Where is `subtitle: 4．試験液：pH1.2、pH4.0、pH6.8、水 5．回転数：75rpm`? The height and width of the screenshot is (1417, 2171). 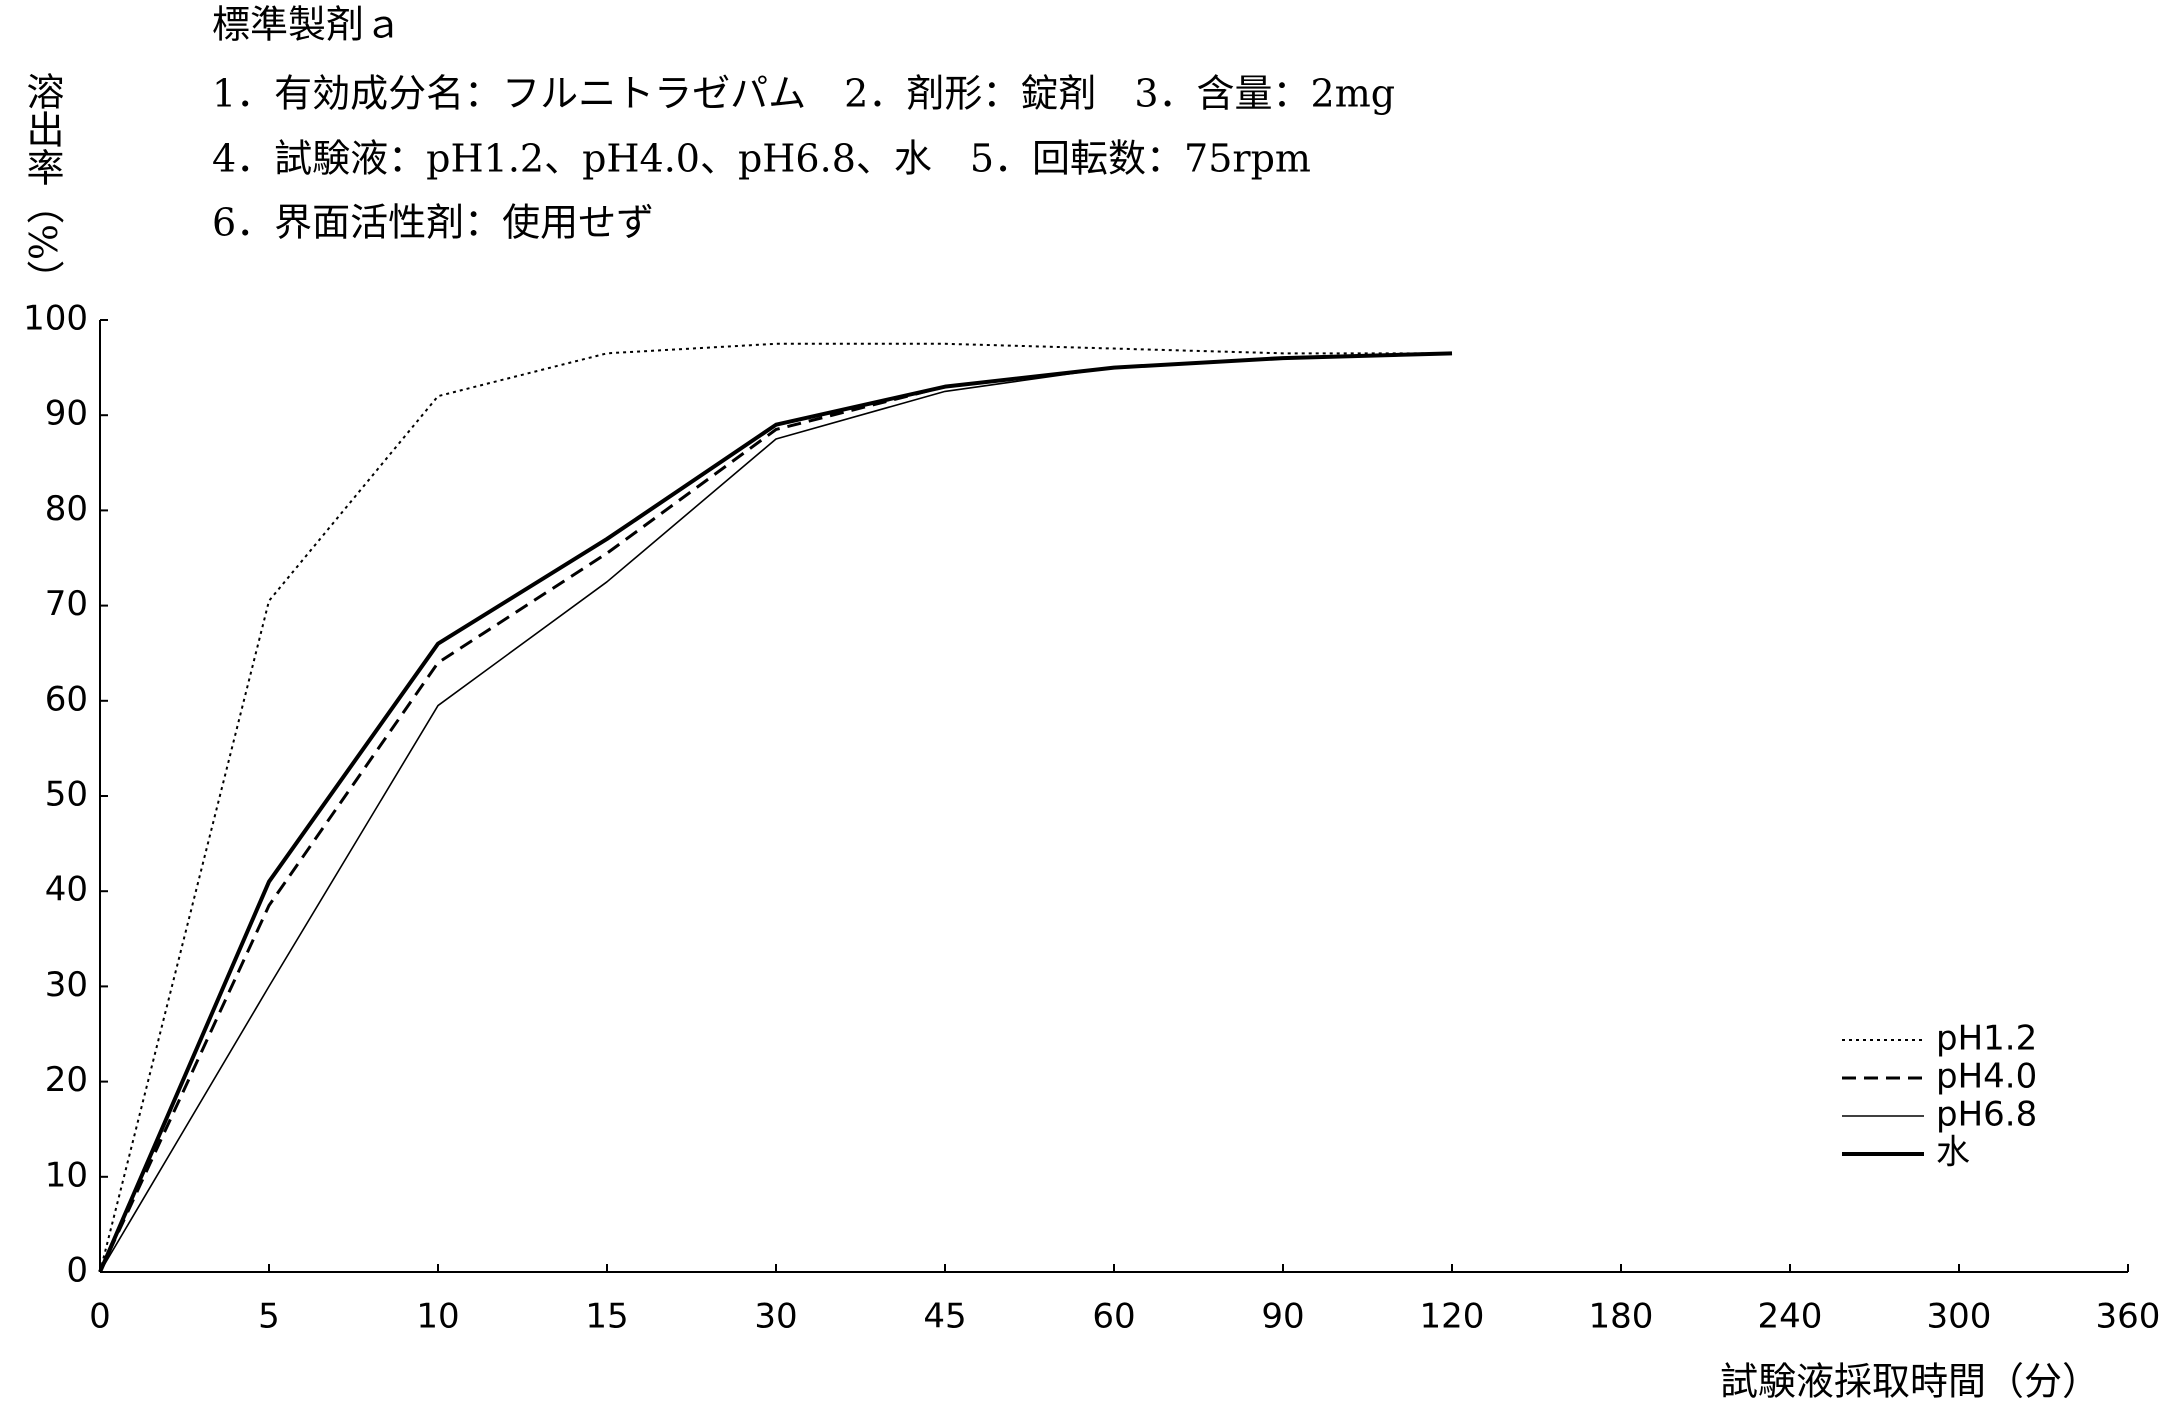 subtitle: 4．試験液：pH1.2、pH4.0、pH6.8、水 5．回転数：75rpm is located at coordinates (761, 159).